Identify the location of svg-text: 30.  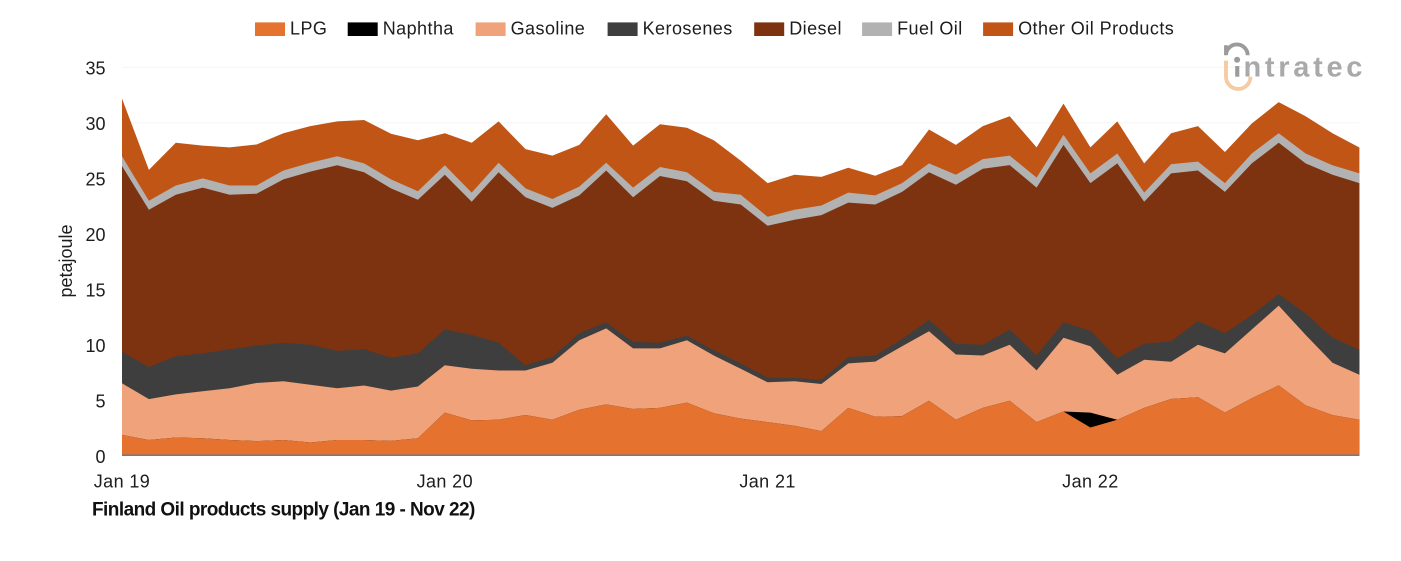
(95, 124).